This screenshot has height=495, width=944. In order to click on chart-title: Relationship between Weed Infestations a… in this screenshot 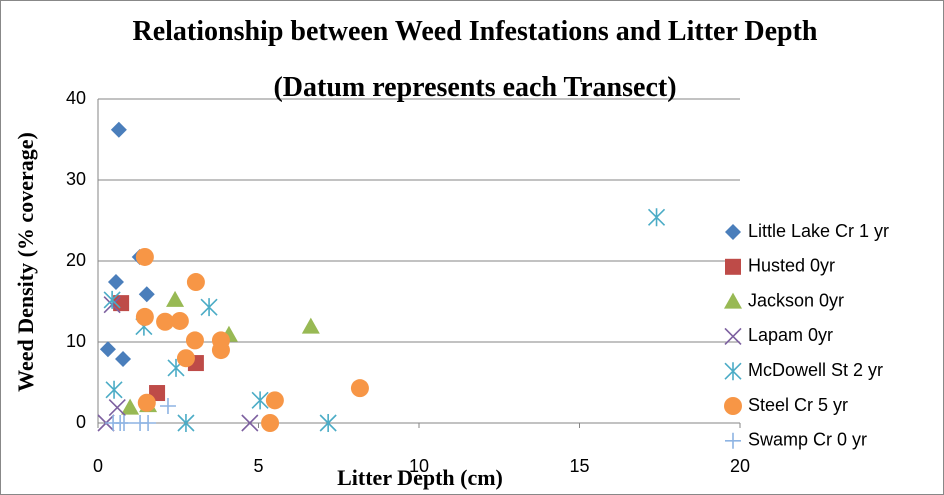, I will do `click(475, 59)`.